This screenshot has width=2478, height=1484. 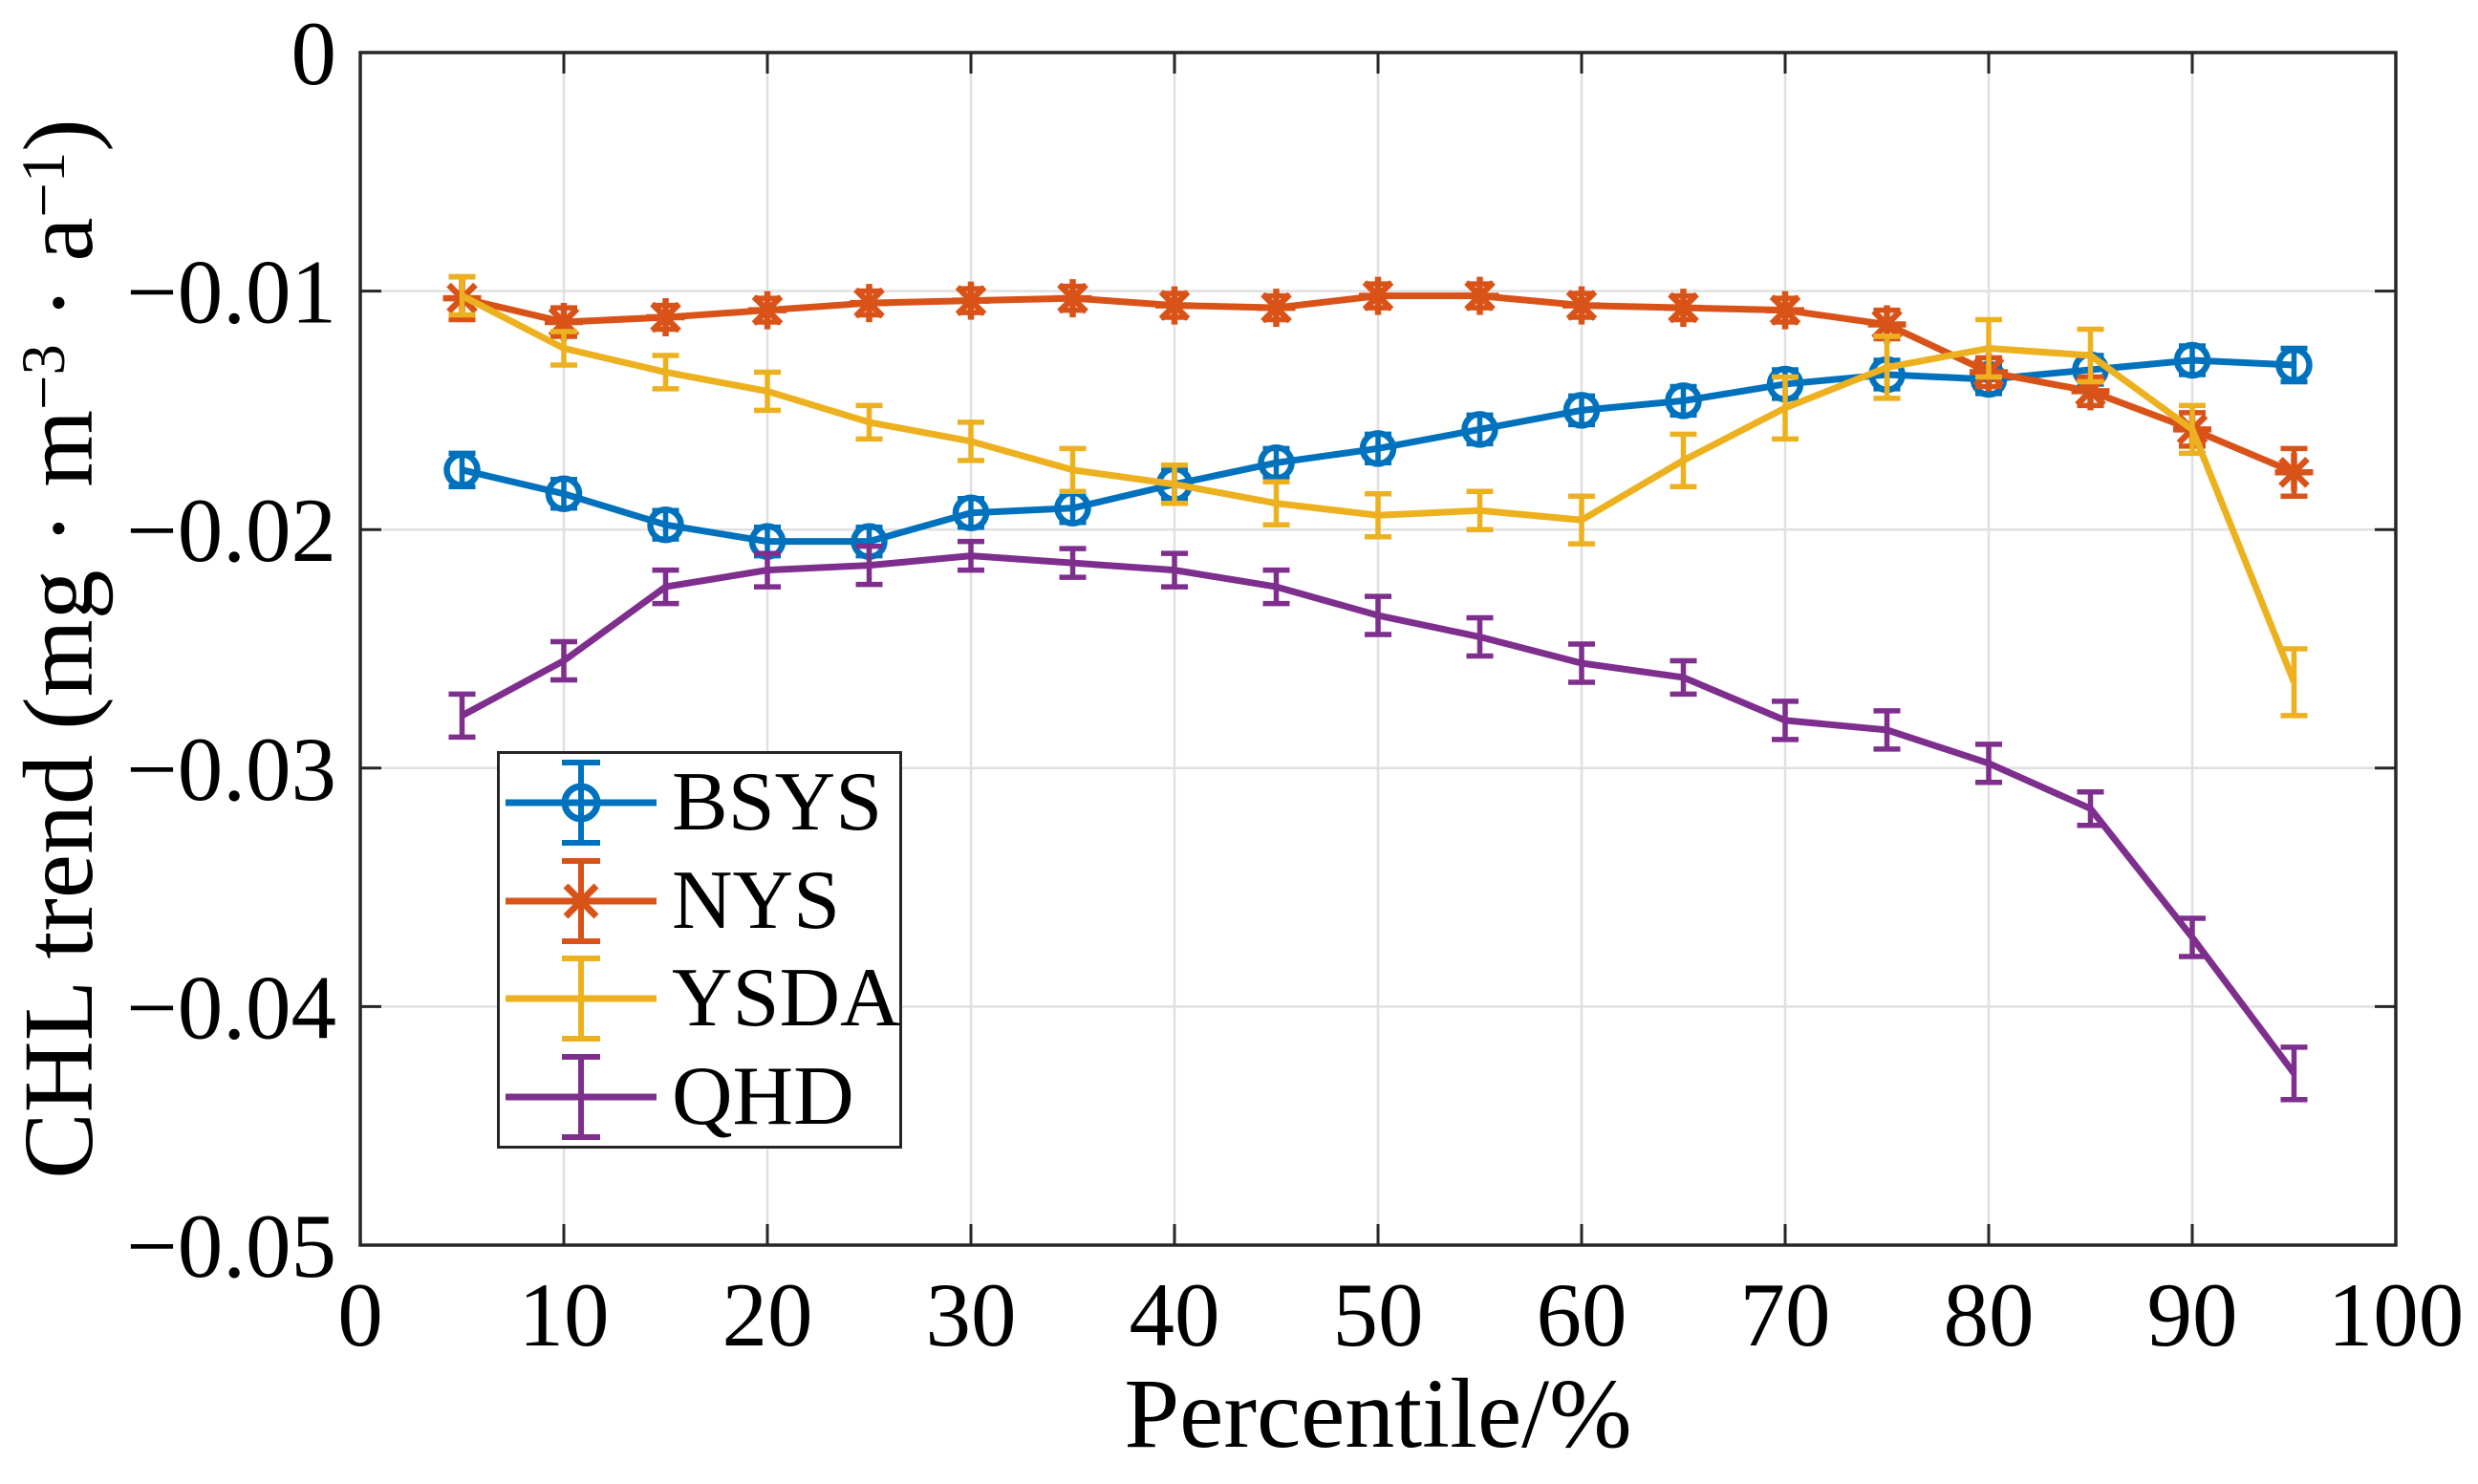 I want to click on legend-sample-ysda-icon, so click(x=581, y=999).